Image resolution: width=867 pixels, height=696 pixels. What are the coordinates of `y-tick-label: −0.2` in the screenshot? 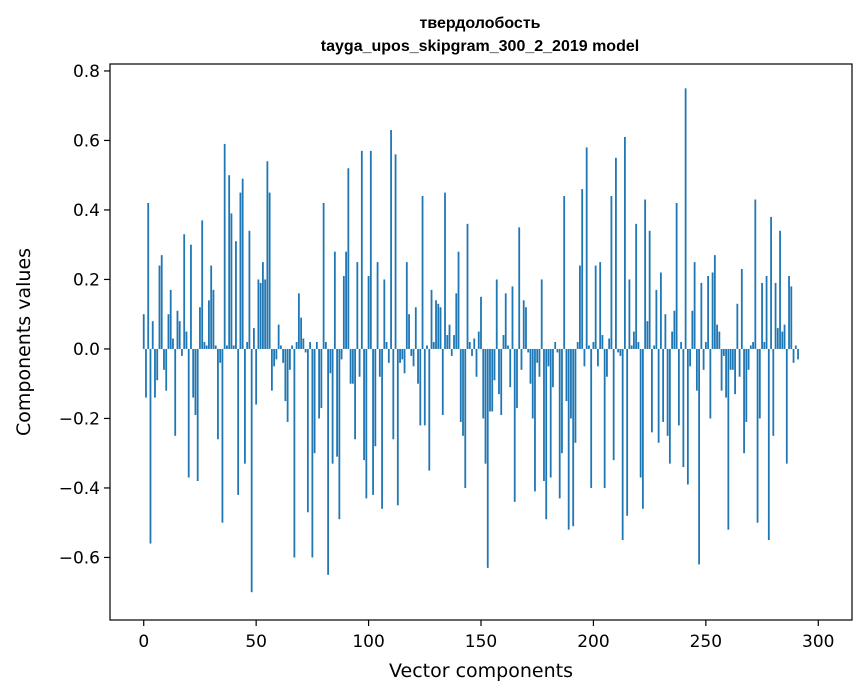 It's located at (79, 419).